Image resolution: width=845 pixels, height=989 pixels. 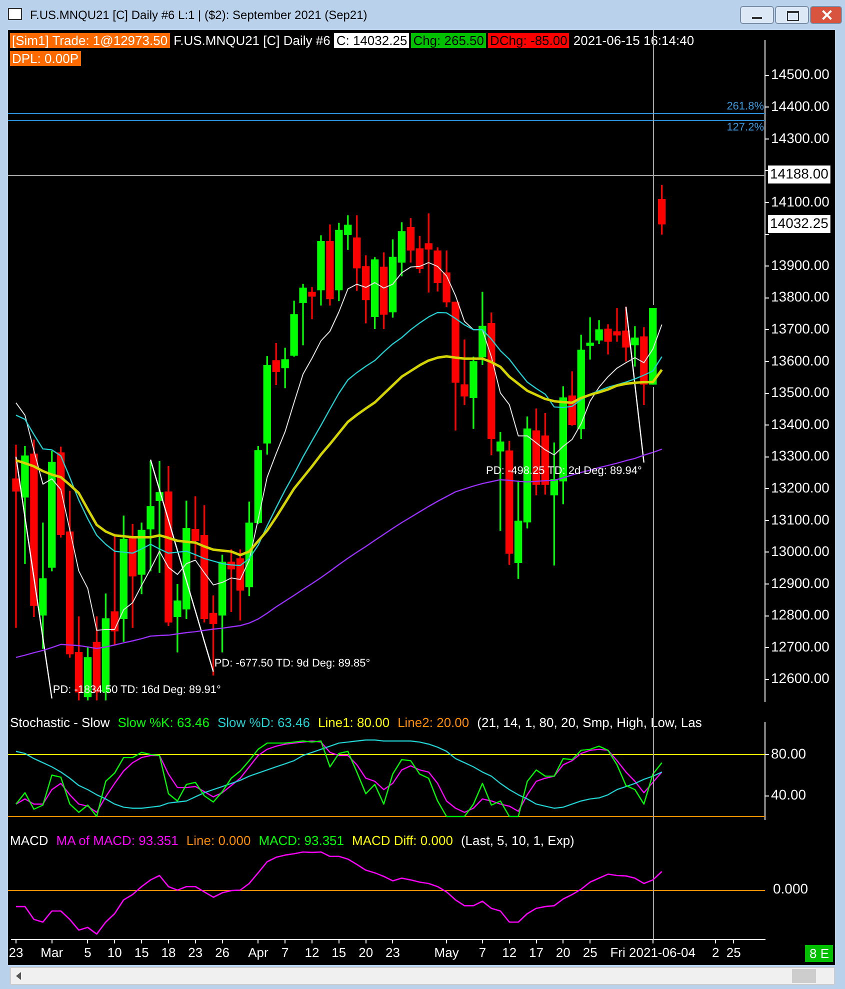 What do you see at coordinates (434, 722) in the screenshot?
I see `ref-line-label: Line2: 20.00` at bounding box center [434, 722].